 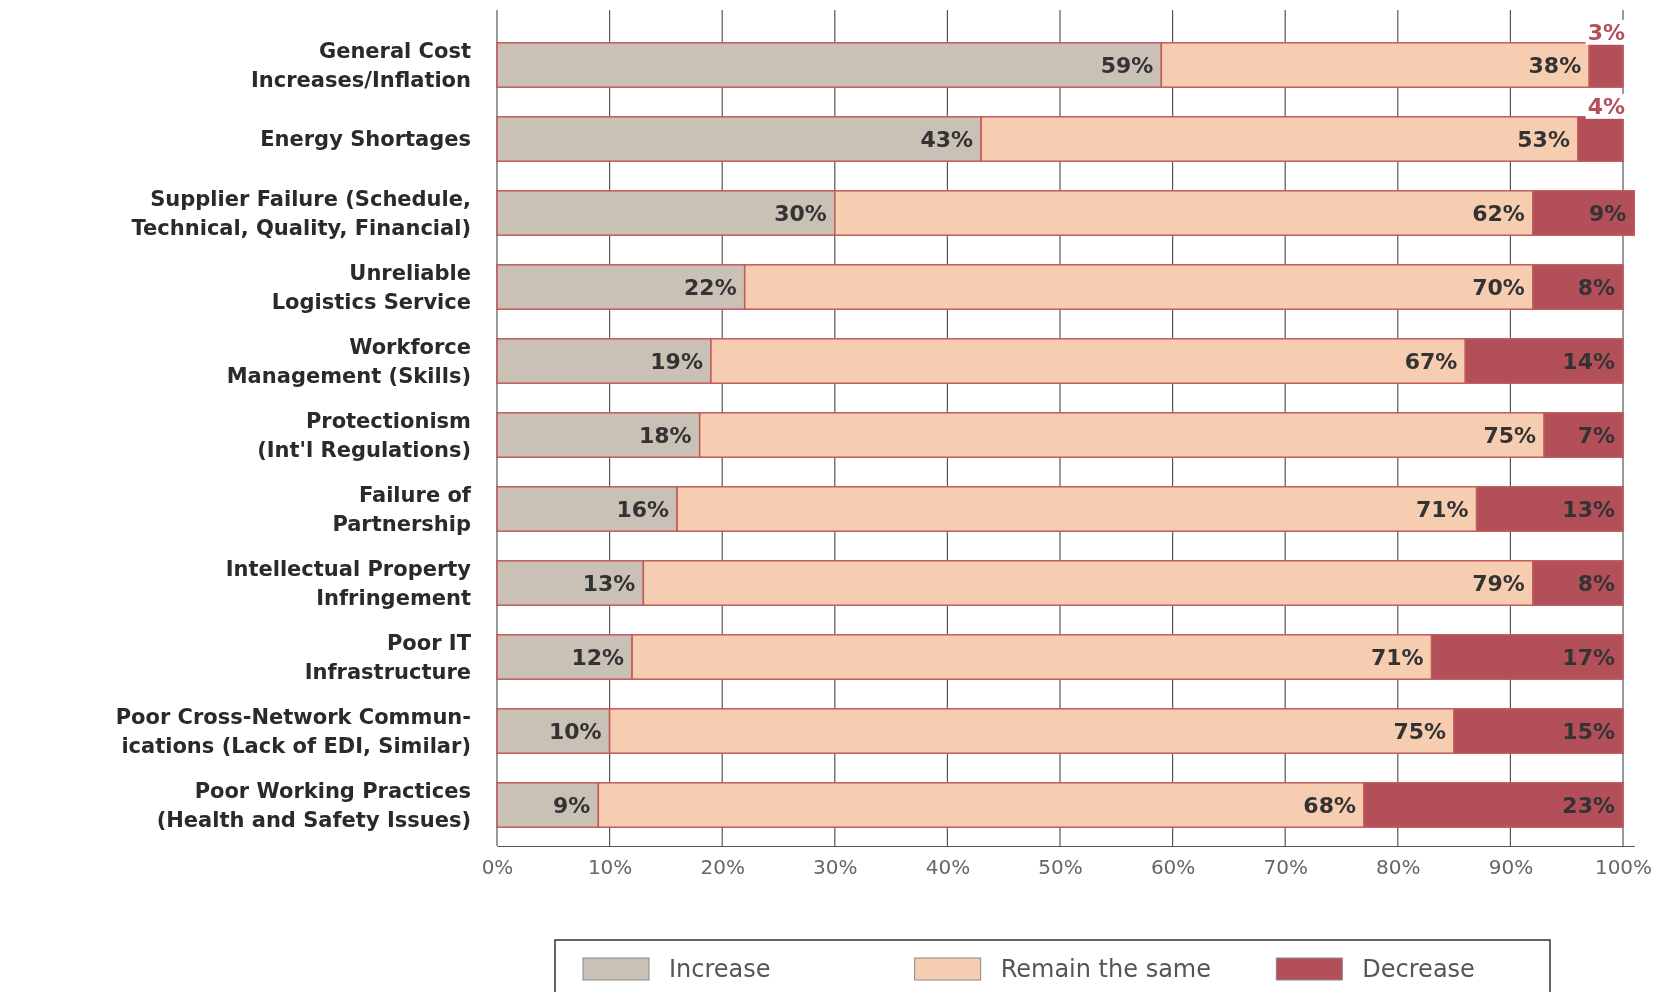 What do you see at coordinates (1511, 867) in the screenshot?
I see `x-tick-label: 90%` at bounding box center [1511, 867].